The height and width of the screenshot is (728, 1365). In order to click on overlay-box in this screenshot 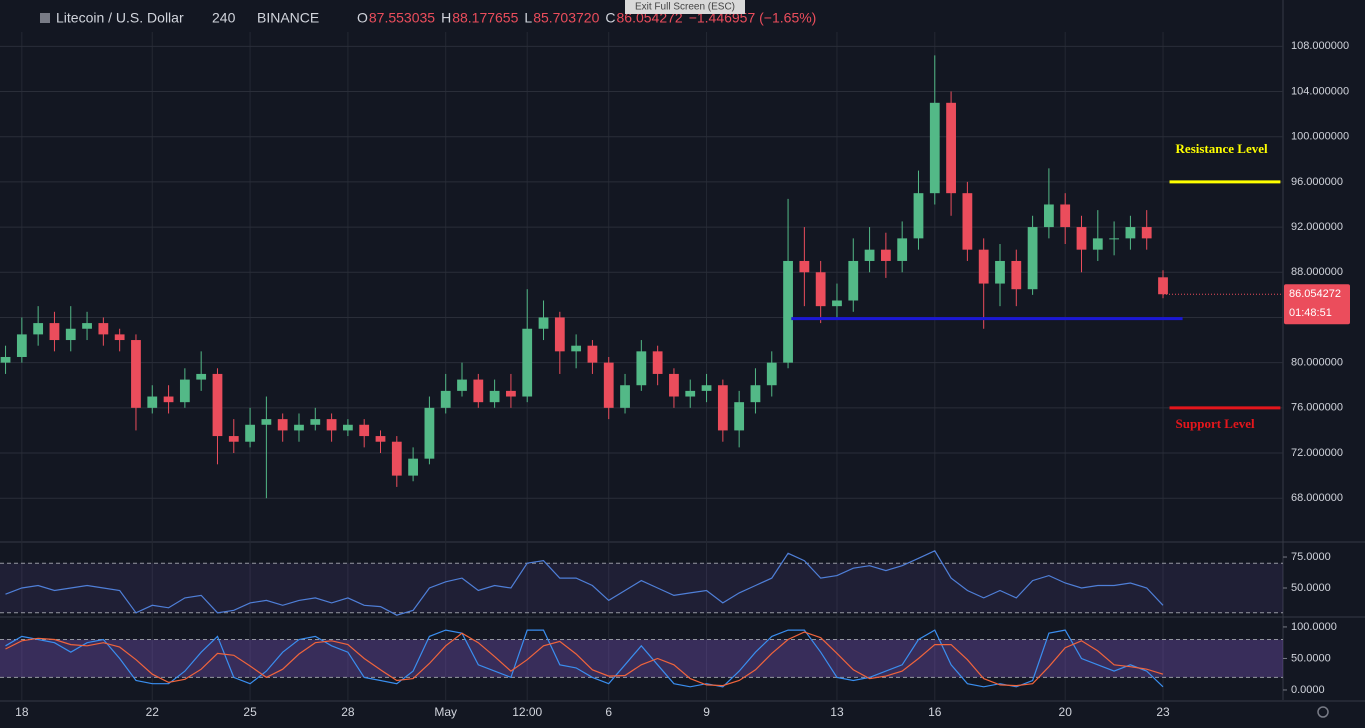, I will do `click(685, 7)`.